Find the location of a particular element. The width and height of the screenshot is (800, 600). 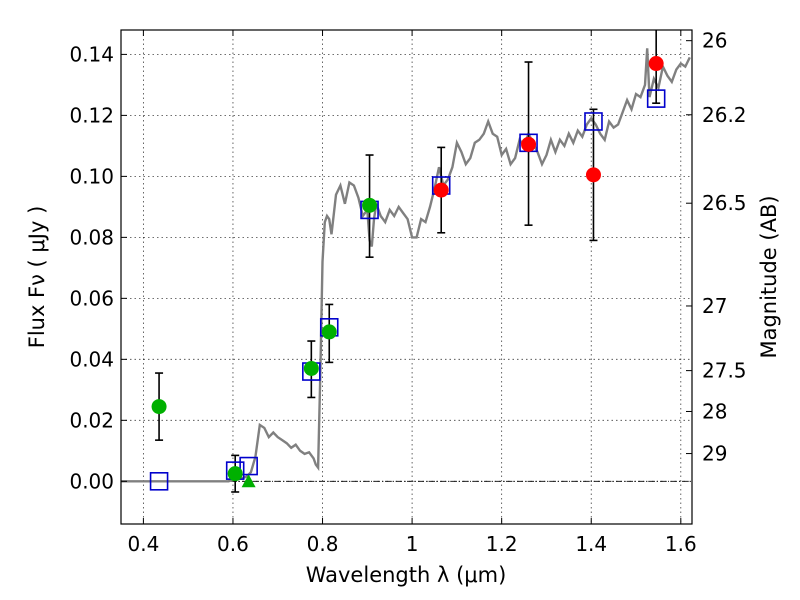

y-tick-label: 0.12 is located at coordinates (91, 115).